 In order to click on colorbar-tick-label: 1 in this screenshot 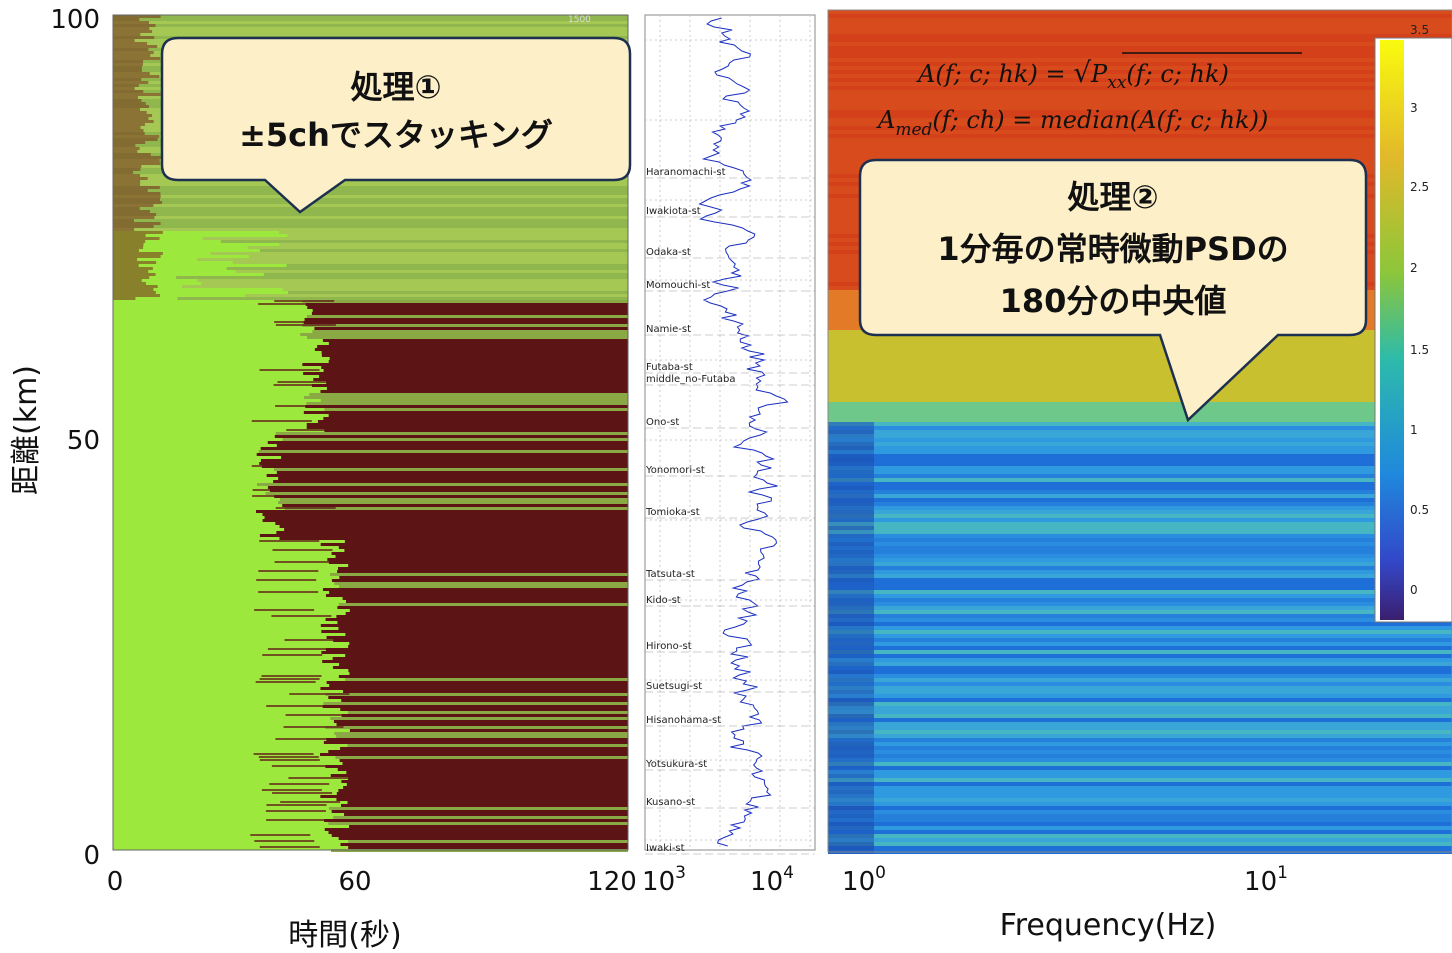, I will do `click(1414, 430)`.